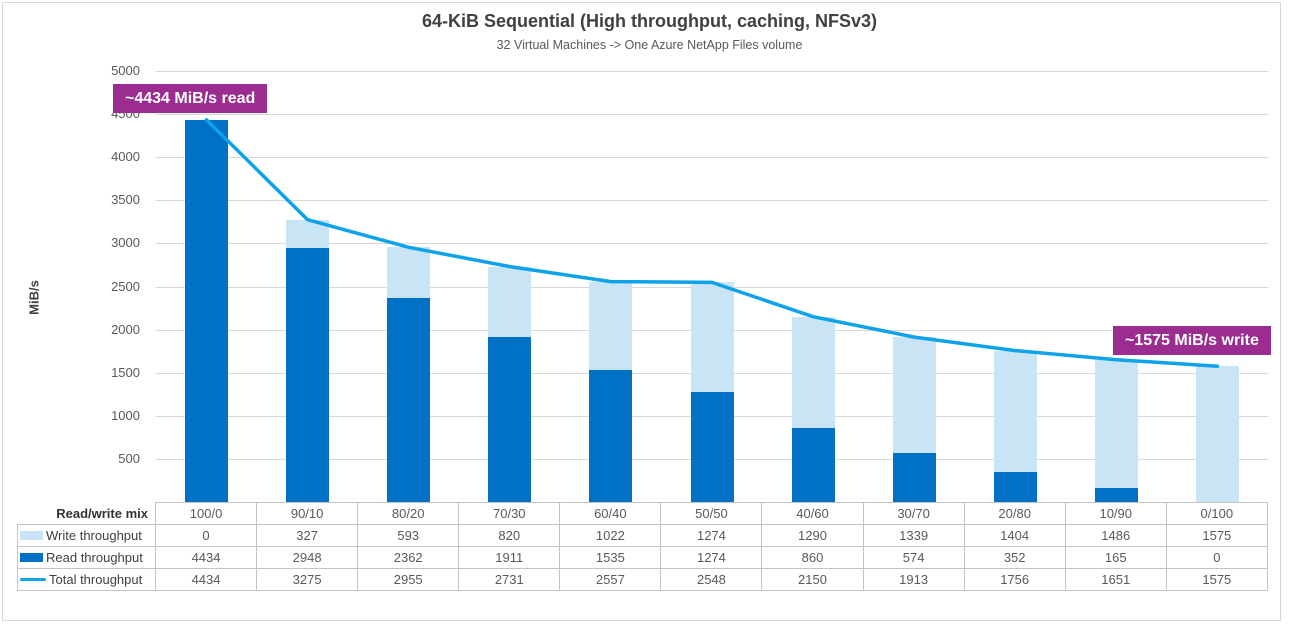  I want to click on value-cell: 1290, so click(812, 535).